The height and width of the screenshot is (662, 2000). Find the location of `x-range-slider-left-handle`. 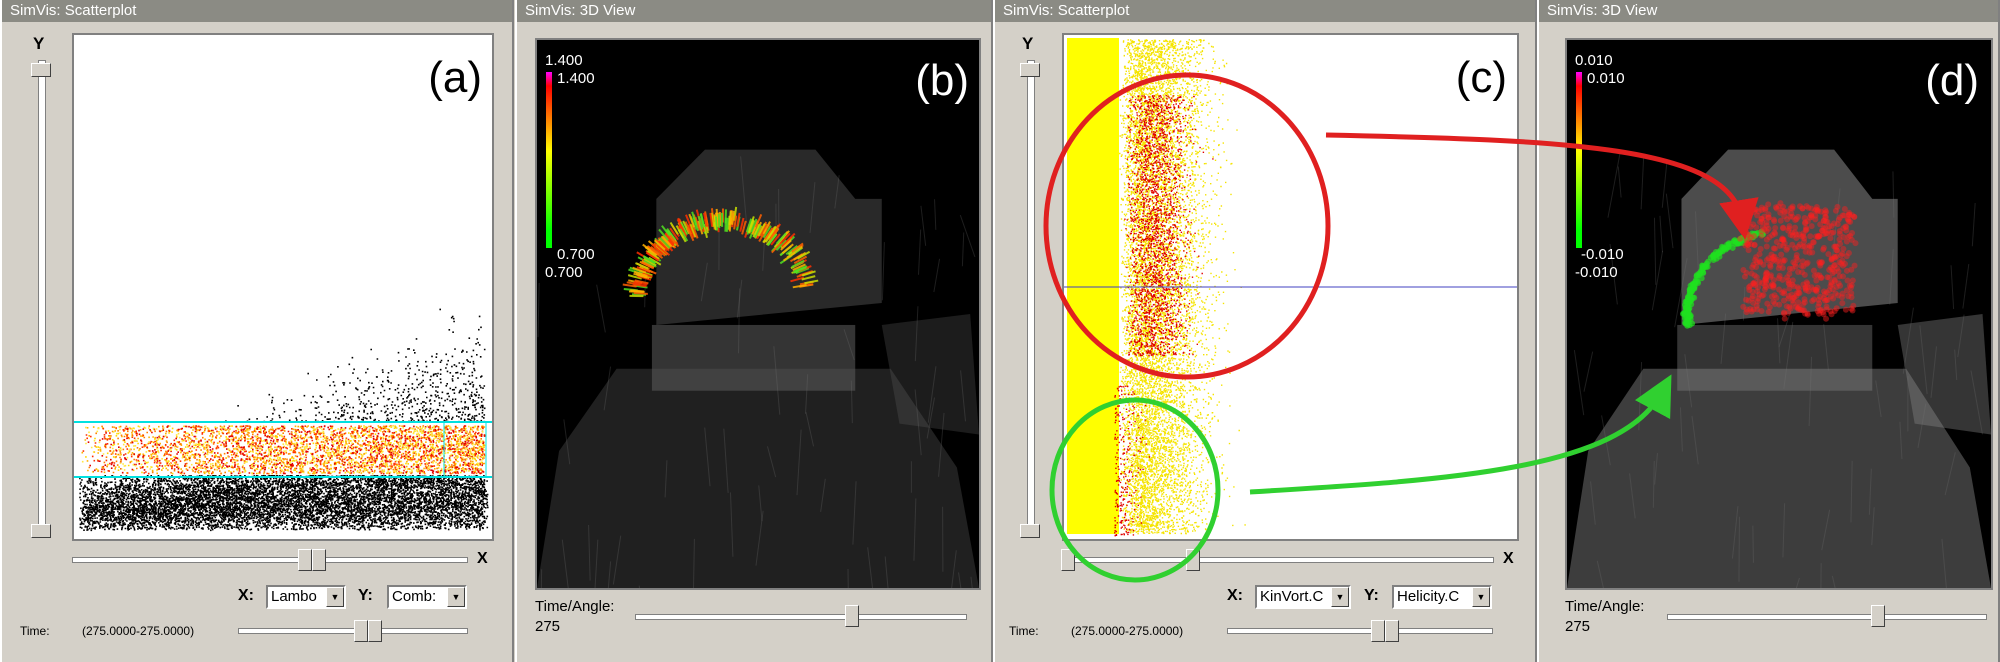

x-range-slider-left-handle is located at coordinates (1068, 560).